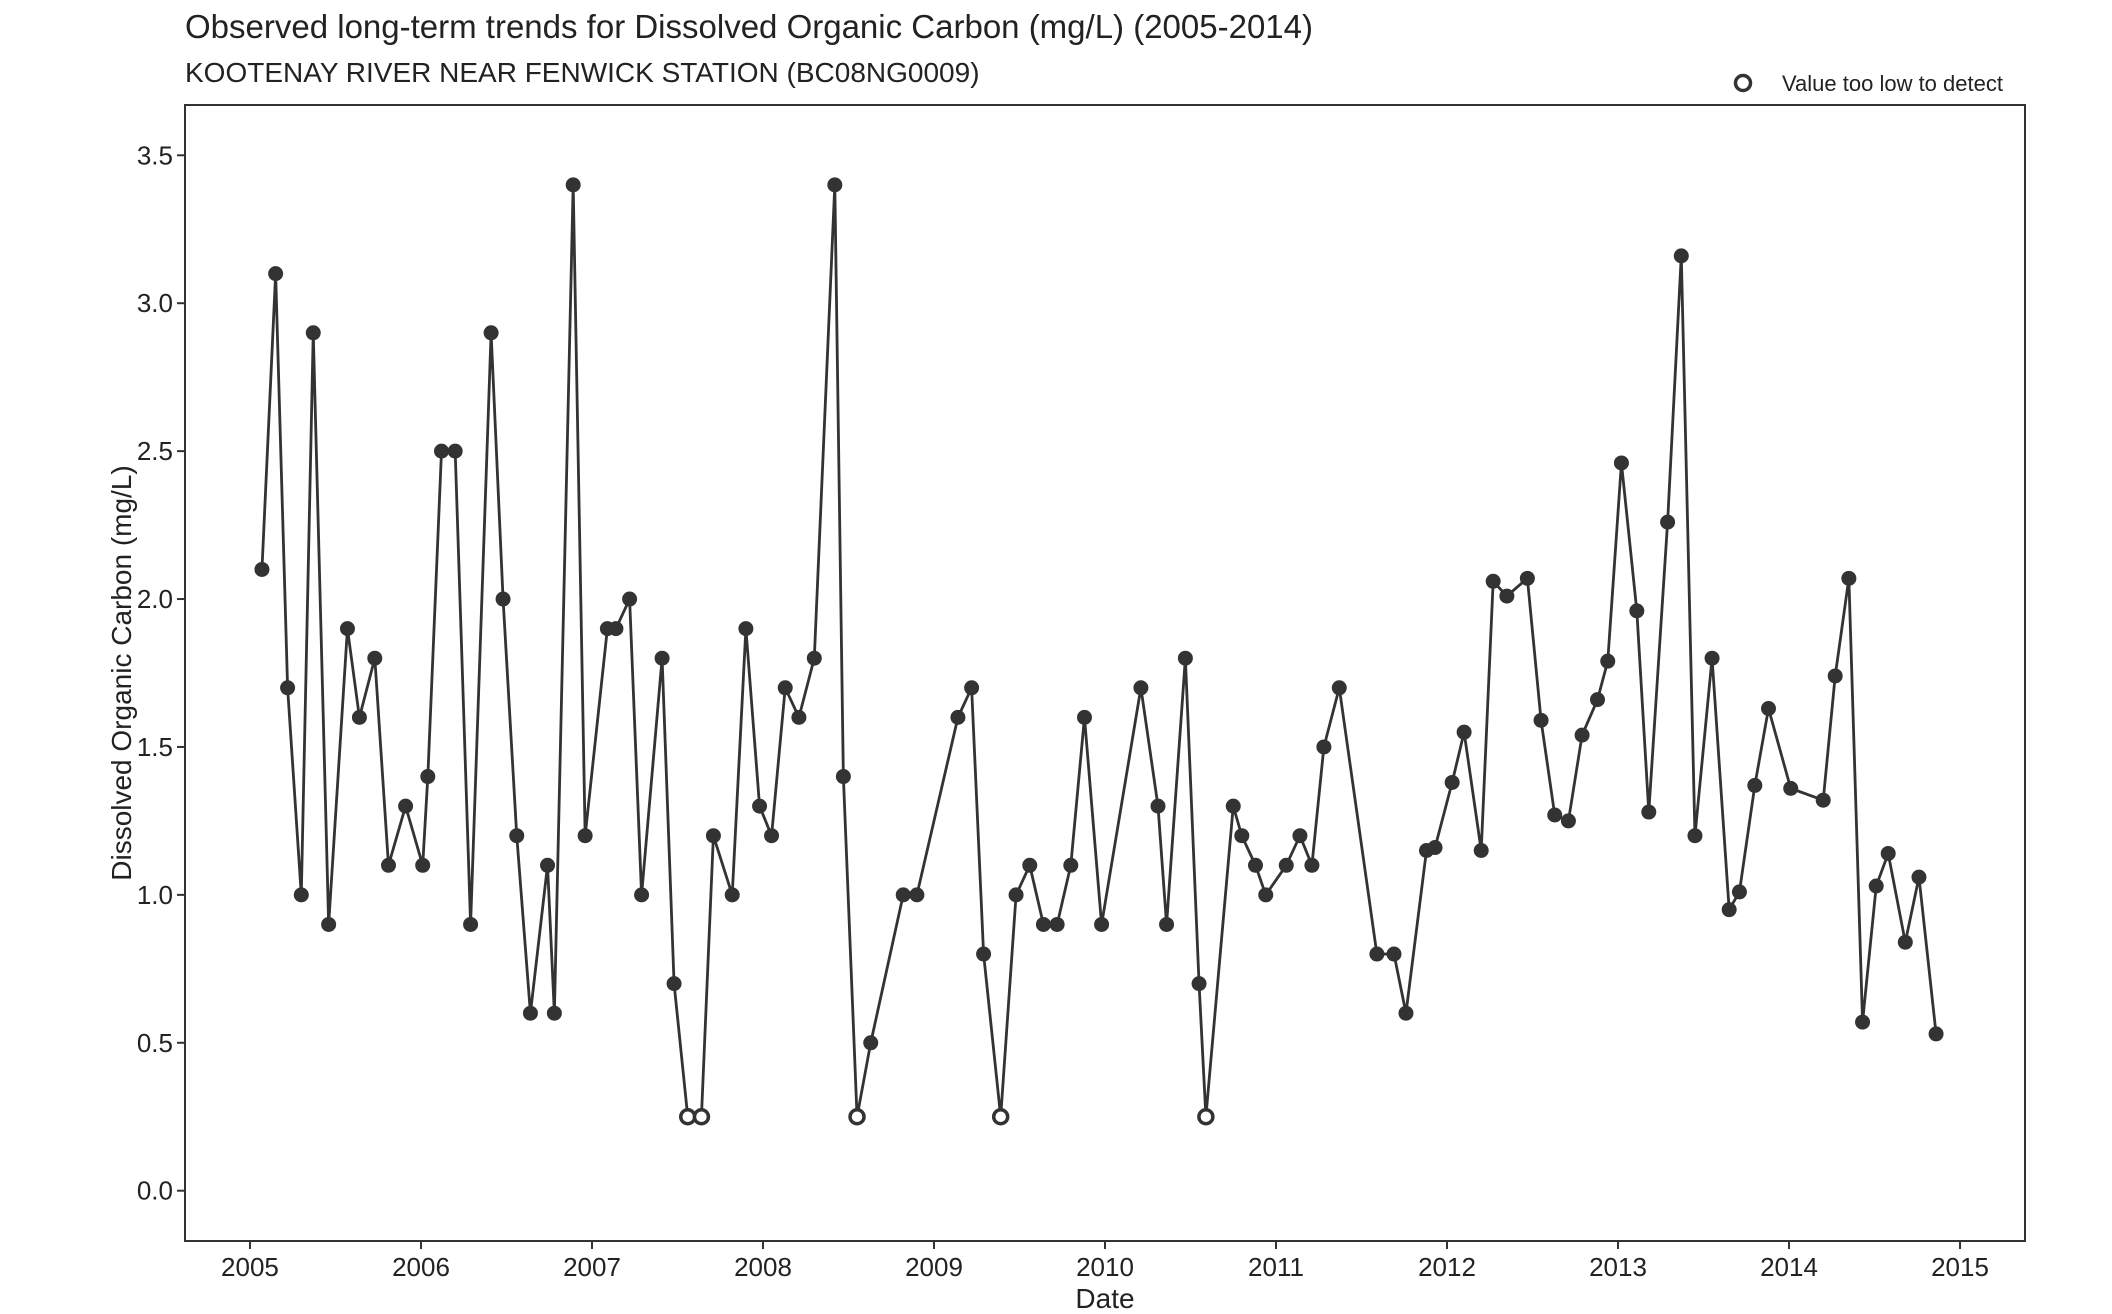 This screenshot has width=2112, height=1314. Describe the element at coordinates (250, 1267) in the screenshot. I see `x-tick-label: 2005` at that location.